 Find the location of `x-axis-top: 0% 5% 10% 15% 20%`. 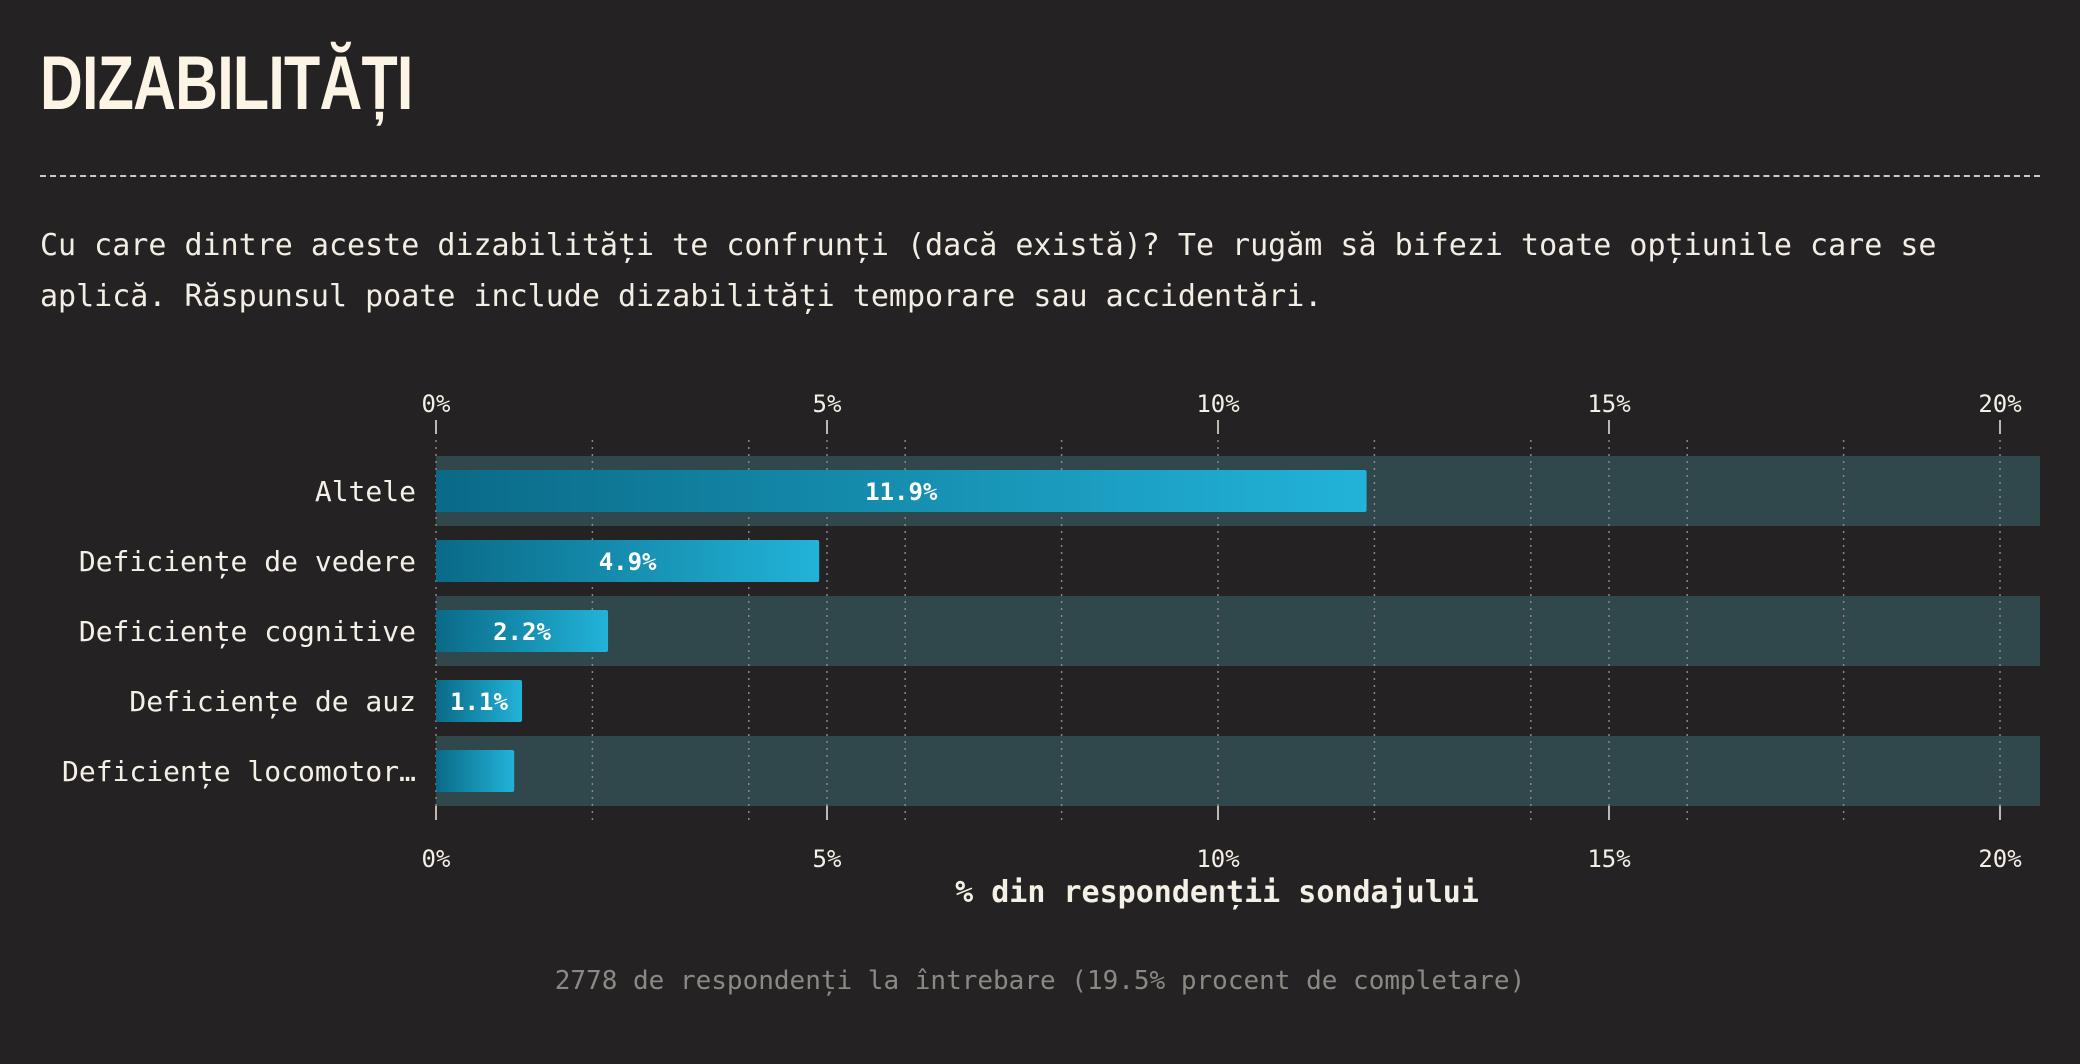

x-axis-top: 0% 5% 10% 15% 20% is located at coordinates (1222, 412).